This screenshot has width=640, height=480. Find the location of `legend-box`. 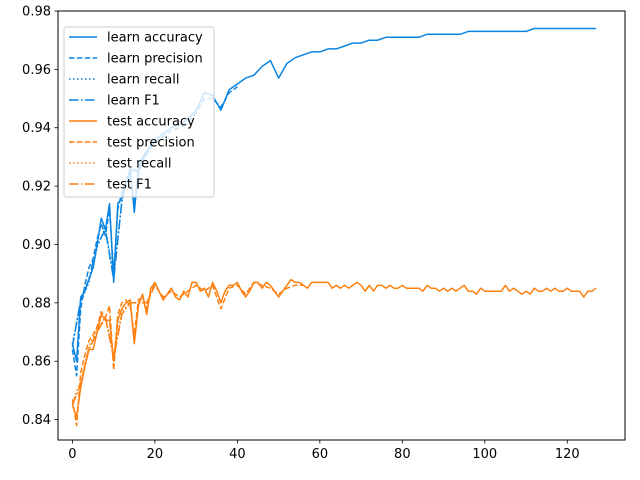

legend-box is located at coordinates (139, 112).